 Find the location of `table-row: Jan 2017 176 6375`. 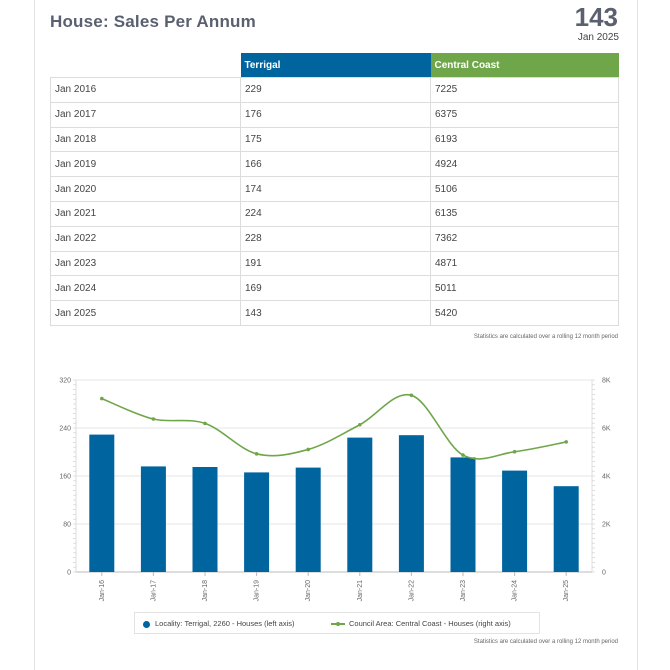

table-row: Jan 2017 176 6375 is located at coordinates (334, 114).